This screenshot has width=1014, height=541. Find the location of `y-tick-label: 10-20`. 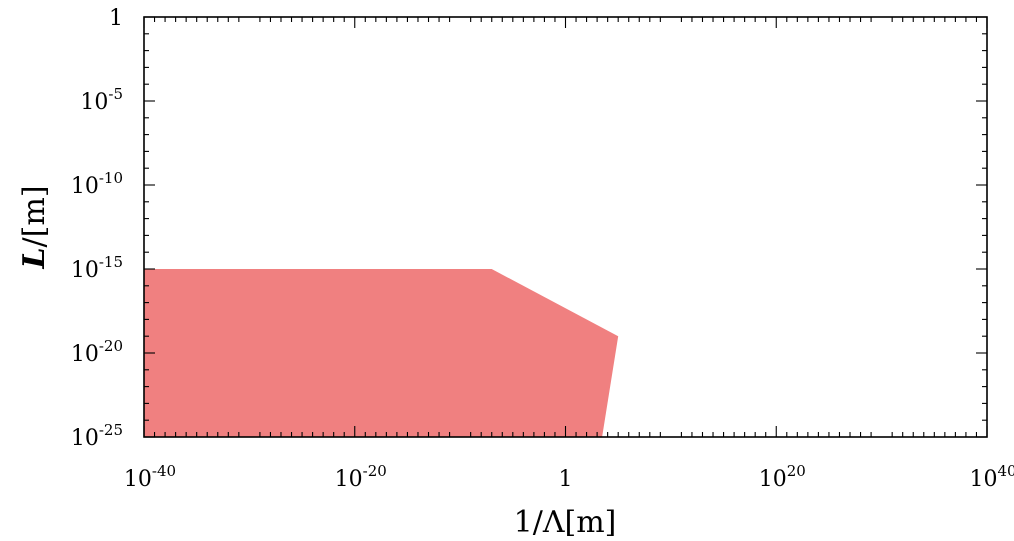

y-tick-label: 10-20 is located at coordinates (97, 352).